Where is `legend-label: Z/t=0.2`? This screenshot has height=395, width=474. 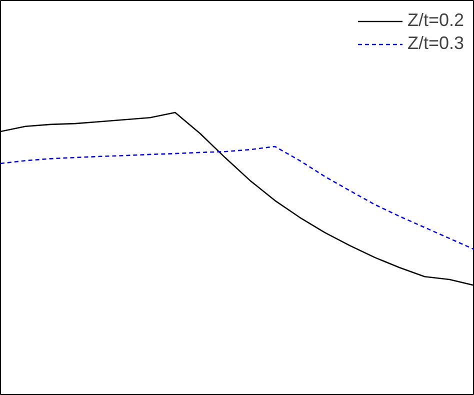
legend-label: Z/t=0.2 is located at coordinates (435, 20).